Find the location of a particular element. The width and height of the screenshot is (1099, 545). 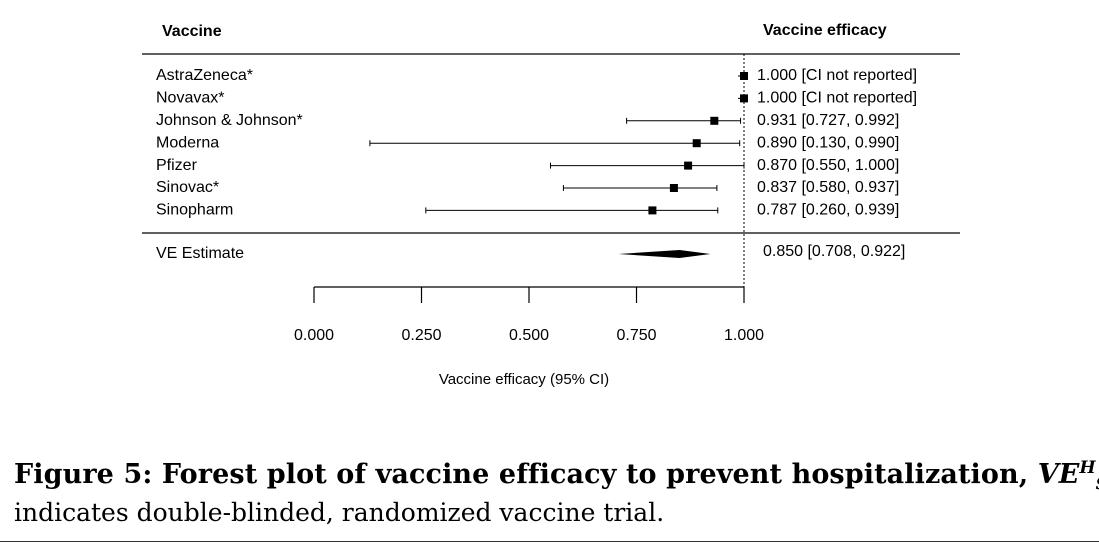

row-estimate-label: 0.837 [0.580, 0.937] is located at coordinates (828, 187).